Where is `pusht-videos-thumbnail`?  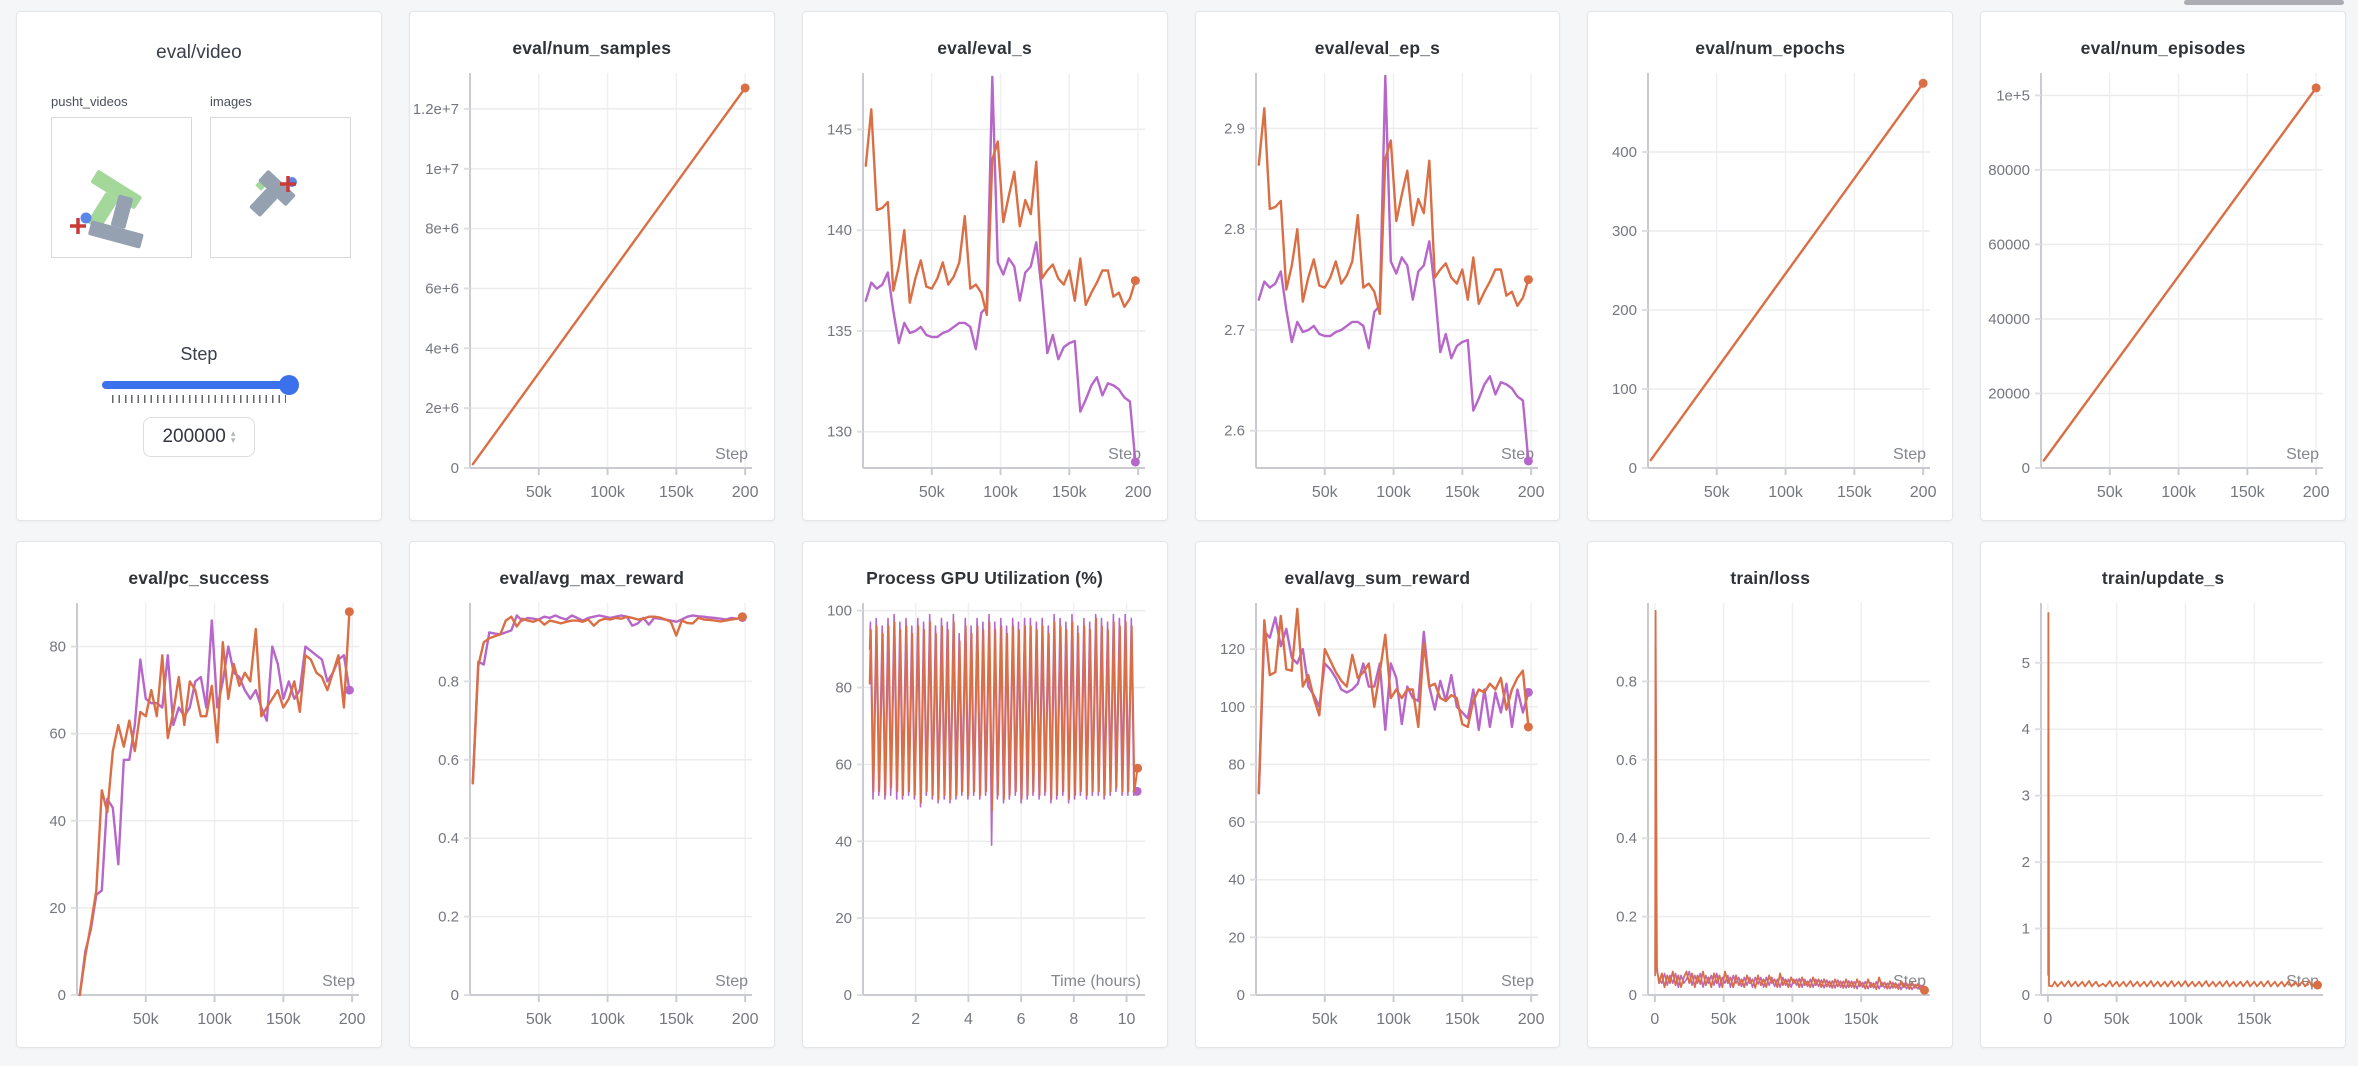
pusht-videos-thumbnail is located at coordinates (121, 187).